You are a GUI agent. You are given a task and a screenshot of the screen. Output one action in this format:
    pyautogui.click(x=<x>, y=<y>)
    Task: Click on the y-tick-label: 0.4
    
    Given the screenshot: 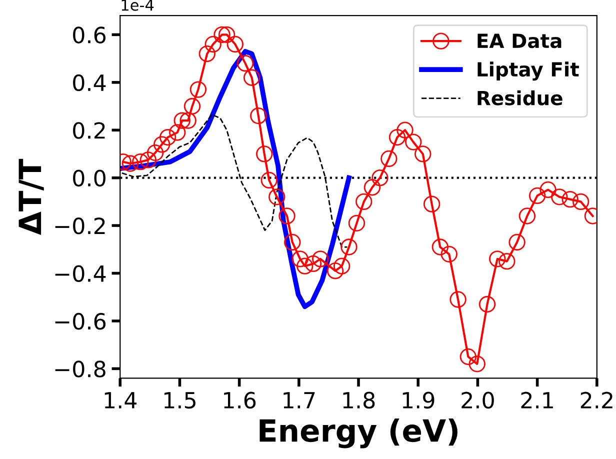 What is the action you would take?
    pyautogui.click(x=89, y=83)
    